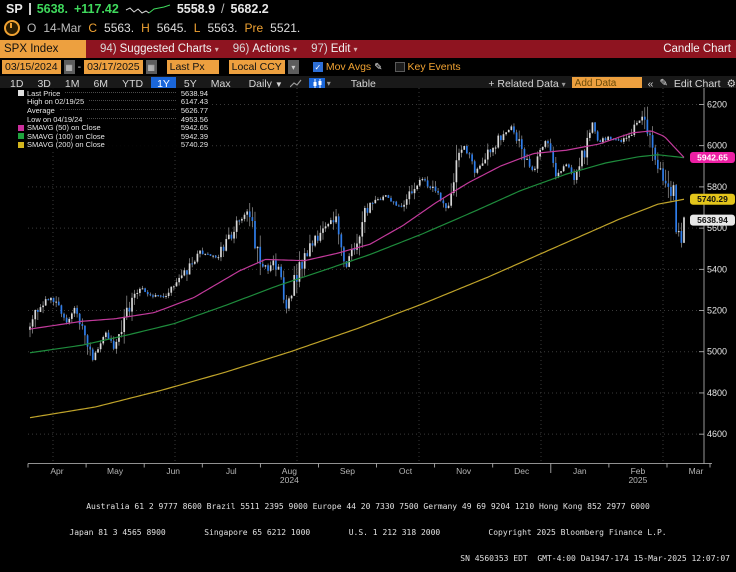 This screenshot has width=736, height=572. Describe the element at coordinates (278, 84) in the screenshot. I see `chevron-down-icon: ▼` at that location.